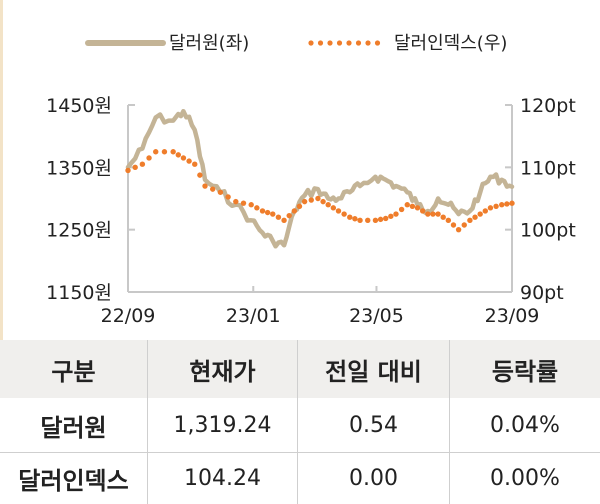  Describe the element at coordinates (223, 478) in the screenshot. I see `row-price-dxy: 104.24` at that location.